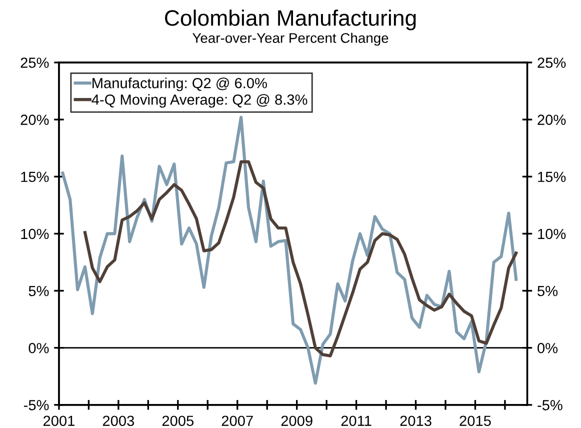  Describe the element at coordinates (356, 421) in the screenshot. I see `x-tick-label: 2011` at that location.